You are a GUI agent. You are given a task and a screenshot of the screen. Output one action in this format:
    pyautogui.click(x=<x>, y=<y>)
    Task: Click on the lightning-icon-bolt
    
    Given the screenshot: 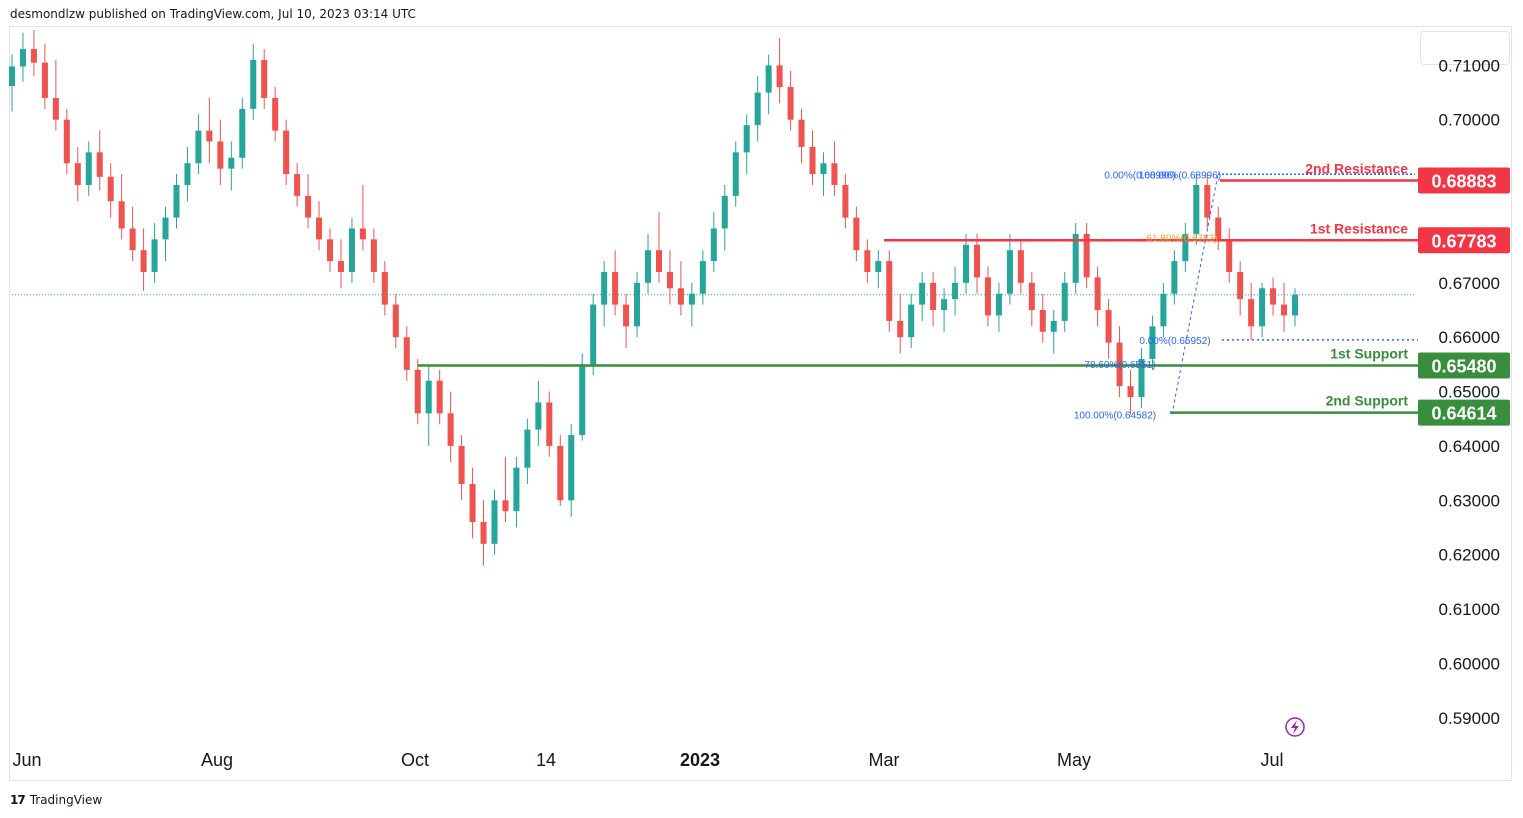 What is the action you would take?
    pyautogui.click(x=1295, y=727)
    